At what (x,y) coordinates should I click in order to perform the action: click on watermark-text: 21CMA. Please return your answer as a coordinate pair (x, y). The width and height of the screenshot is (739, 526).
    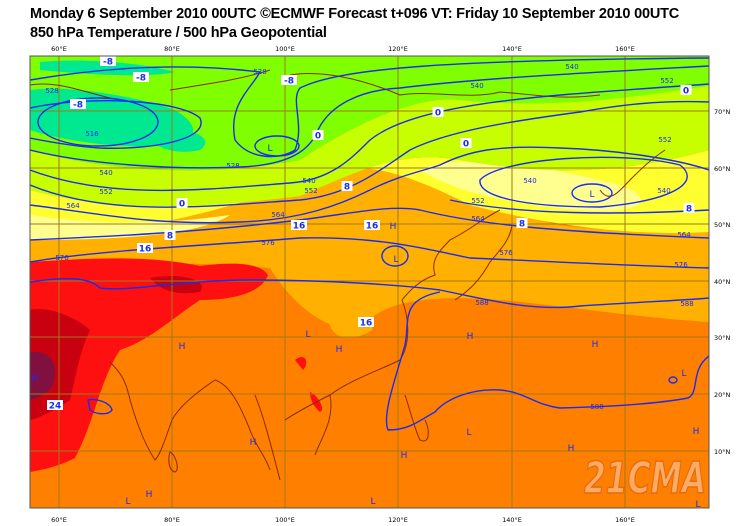
    Looking at the image, I should click on (645, 478).